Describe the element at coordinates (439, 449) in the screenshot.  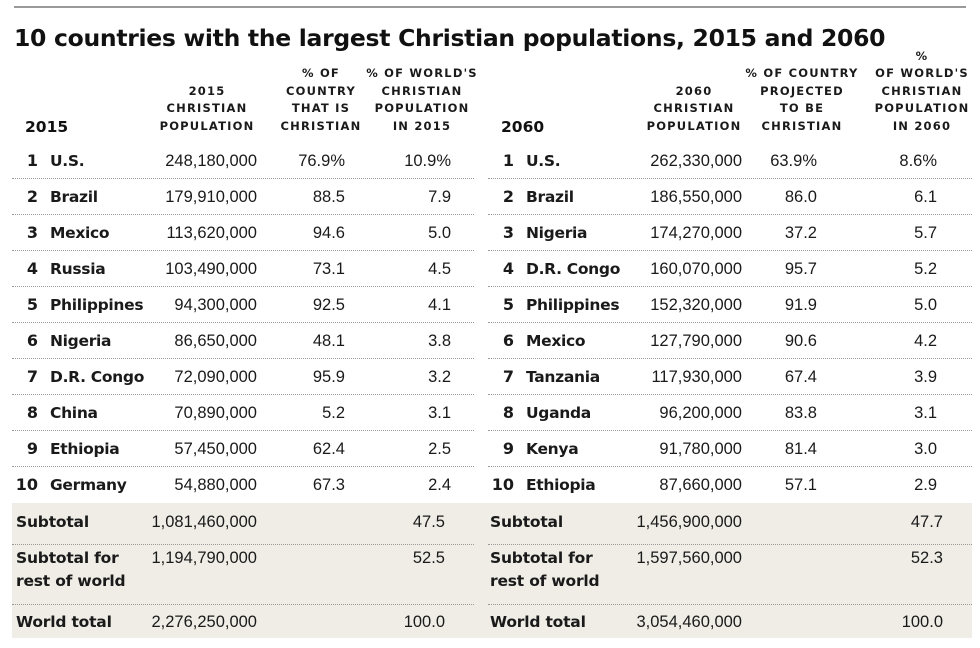
I see `pct-world-christian: 2.5` at that location.